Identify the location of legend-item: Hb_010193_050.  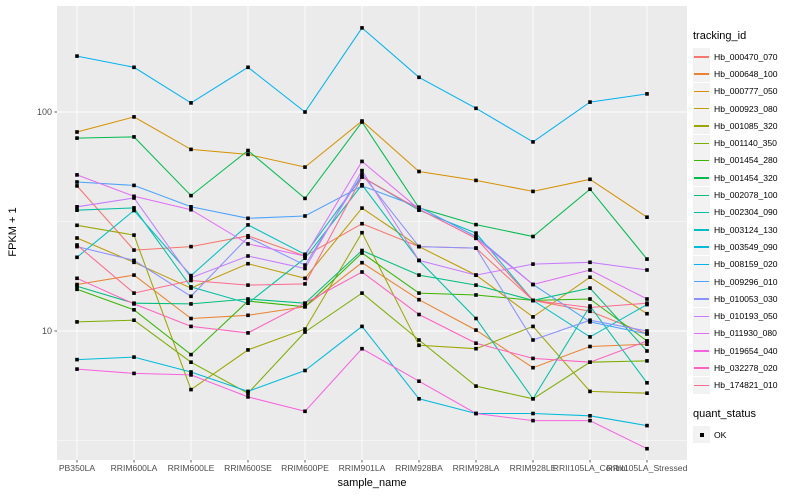
(746, 316).